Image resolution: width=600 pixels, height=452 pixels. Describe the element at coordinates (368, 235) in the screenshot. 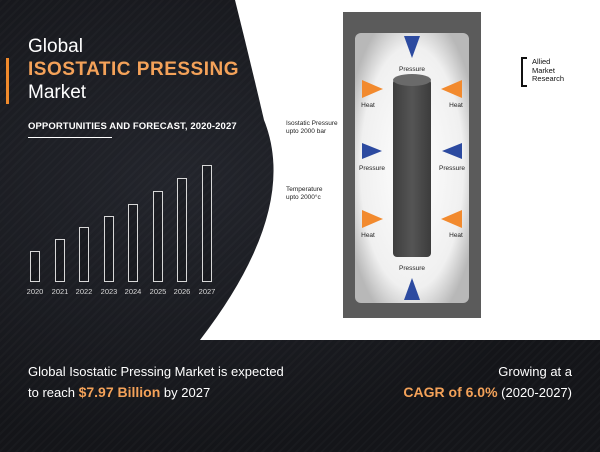

I see `heat-label-lower-left: Heat` at that location.